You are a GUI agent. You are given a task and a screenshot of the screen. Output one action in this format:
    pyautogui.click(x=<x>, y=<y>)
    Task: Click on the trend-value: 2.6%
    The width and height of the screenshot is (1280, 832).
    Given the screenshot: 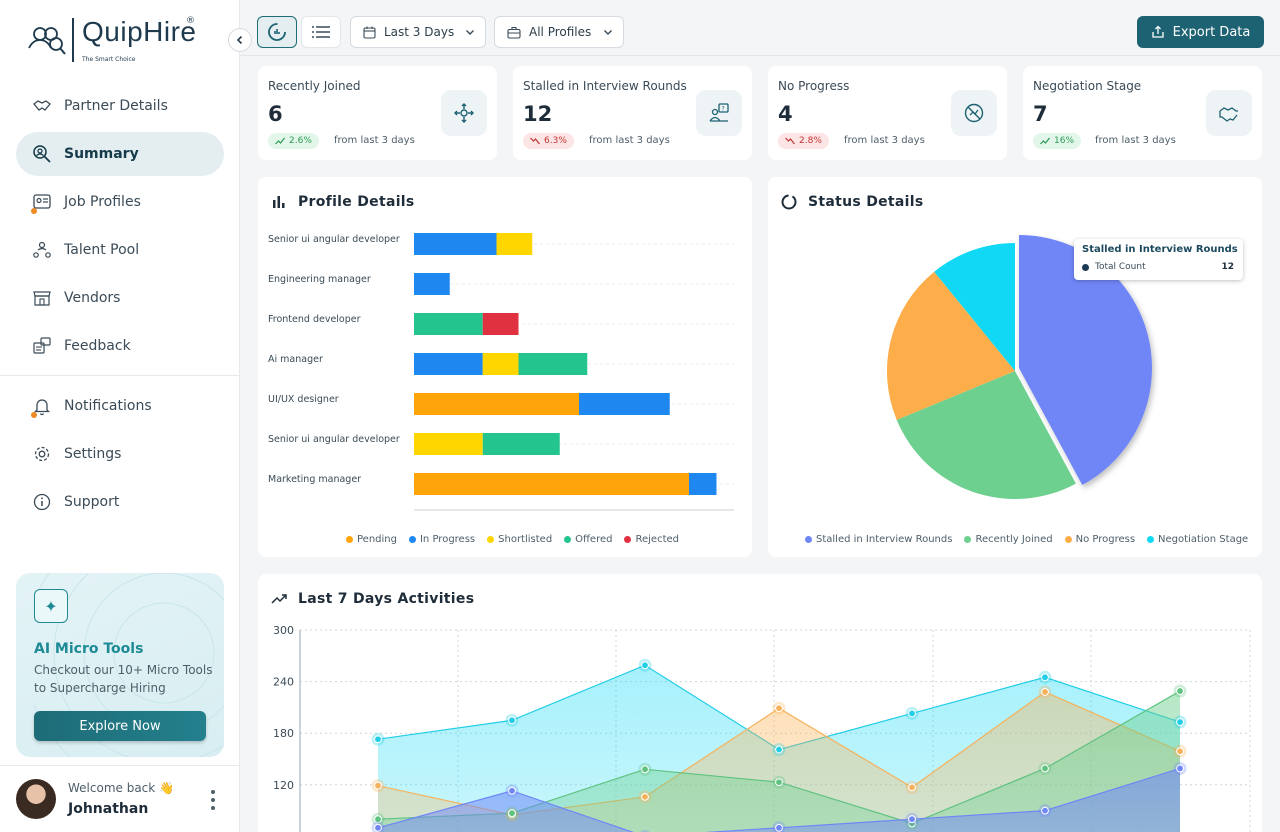 What is the action you would take?
    pyautogui.click(x=300, y=141)
    